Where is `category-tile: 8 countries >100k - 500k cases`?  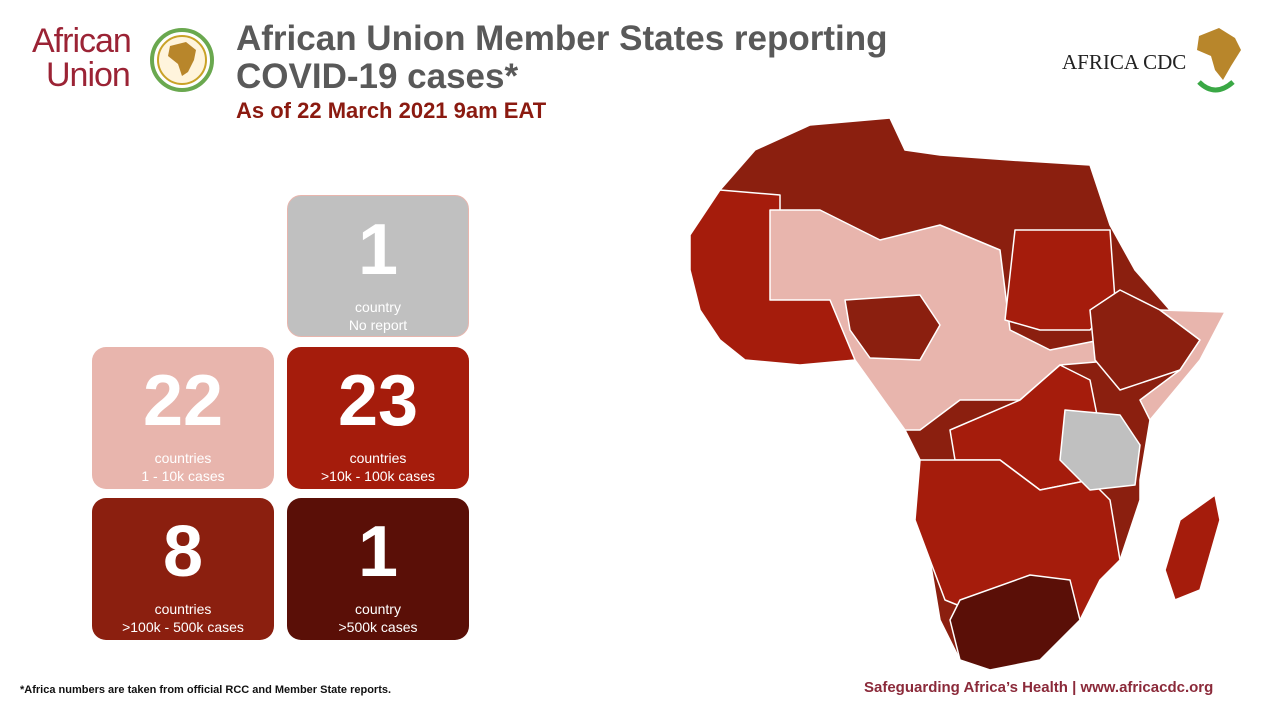
category-tile: 8 countries >100k - 500k cases is located at coordinates (183, 569).